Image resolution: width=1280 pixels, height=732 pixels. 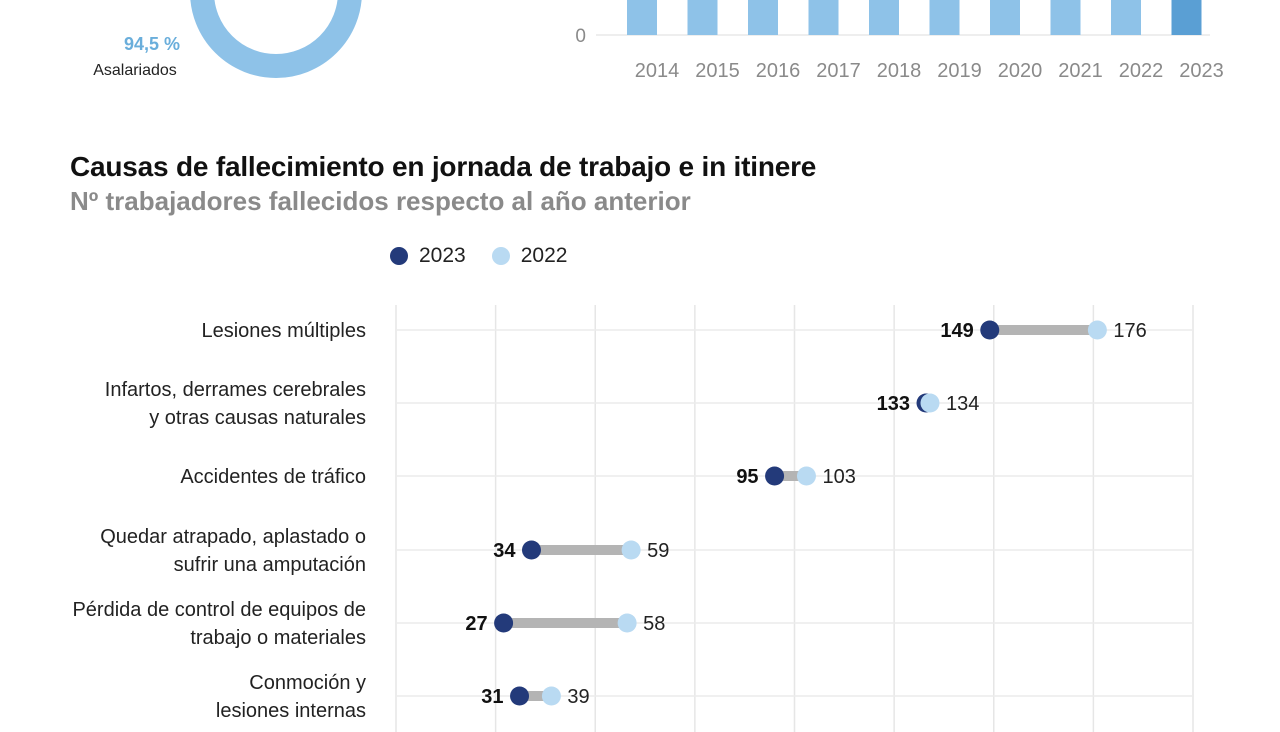 I want to click on legend-dot-2023, so click(x=399, y=256).